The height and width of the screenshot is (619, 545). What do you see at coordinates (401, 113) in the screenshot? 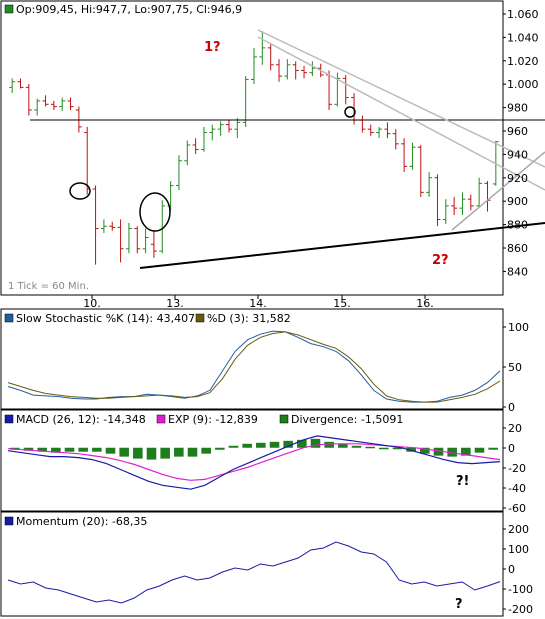
I see `lower-downtrend-line` at bounding box center [401, 113].